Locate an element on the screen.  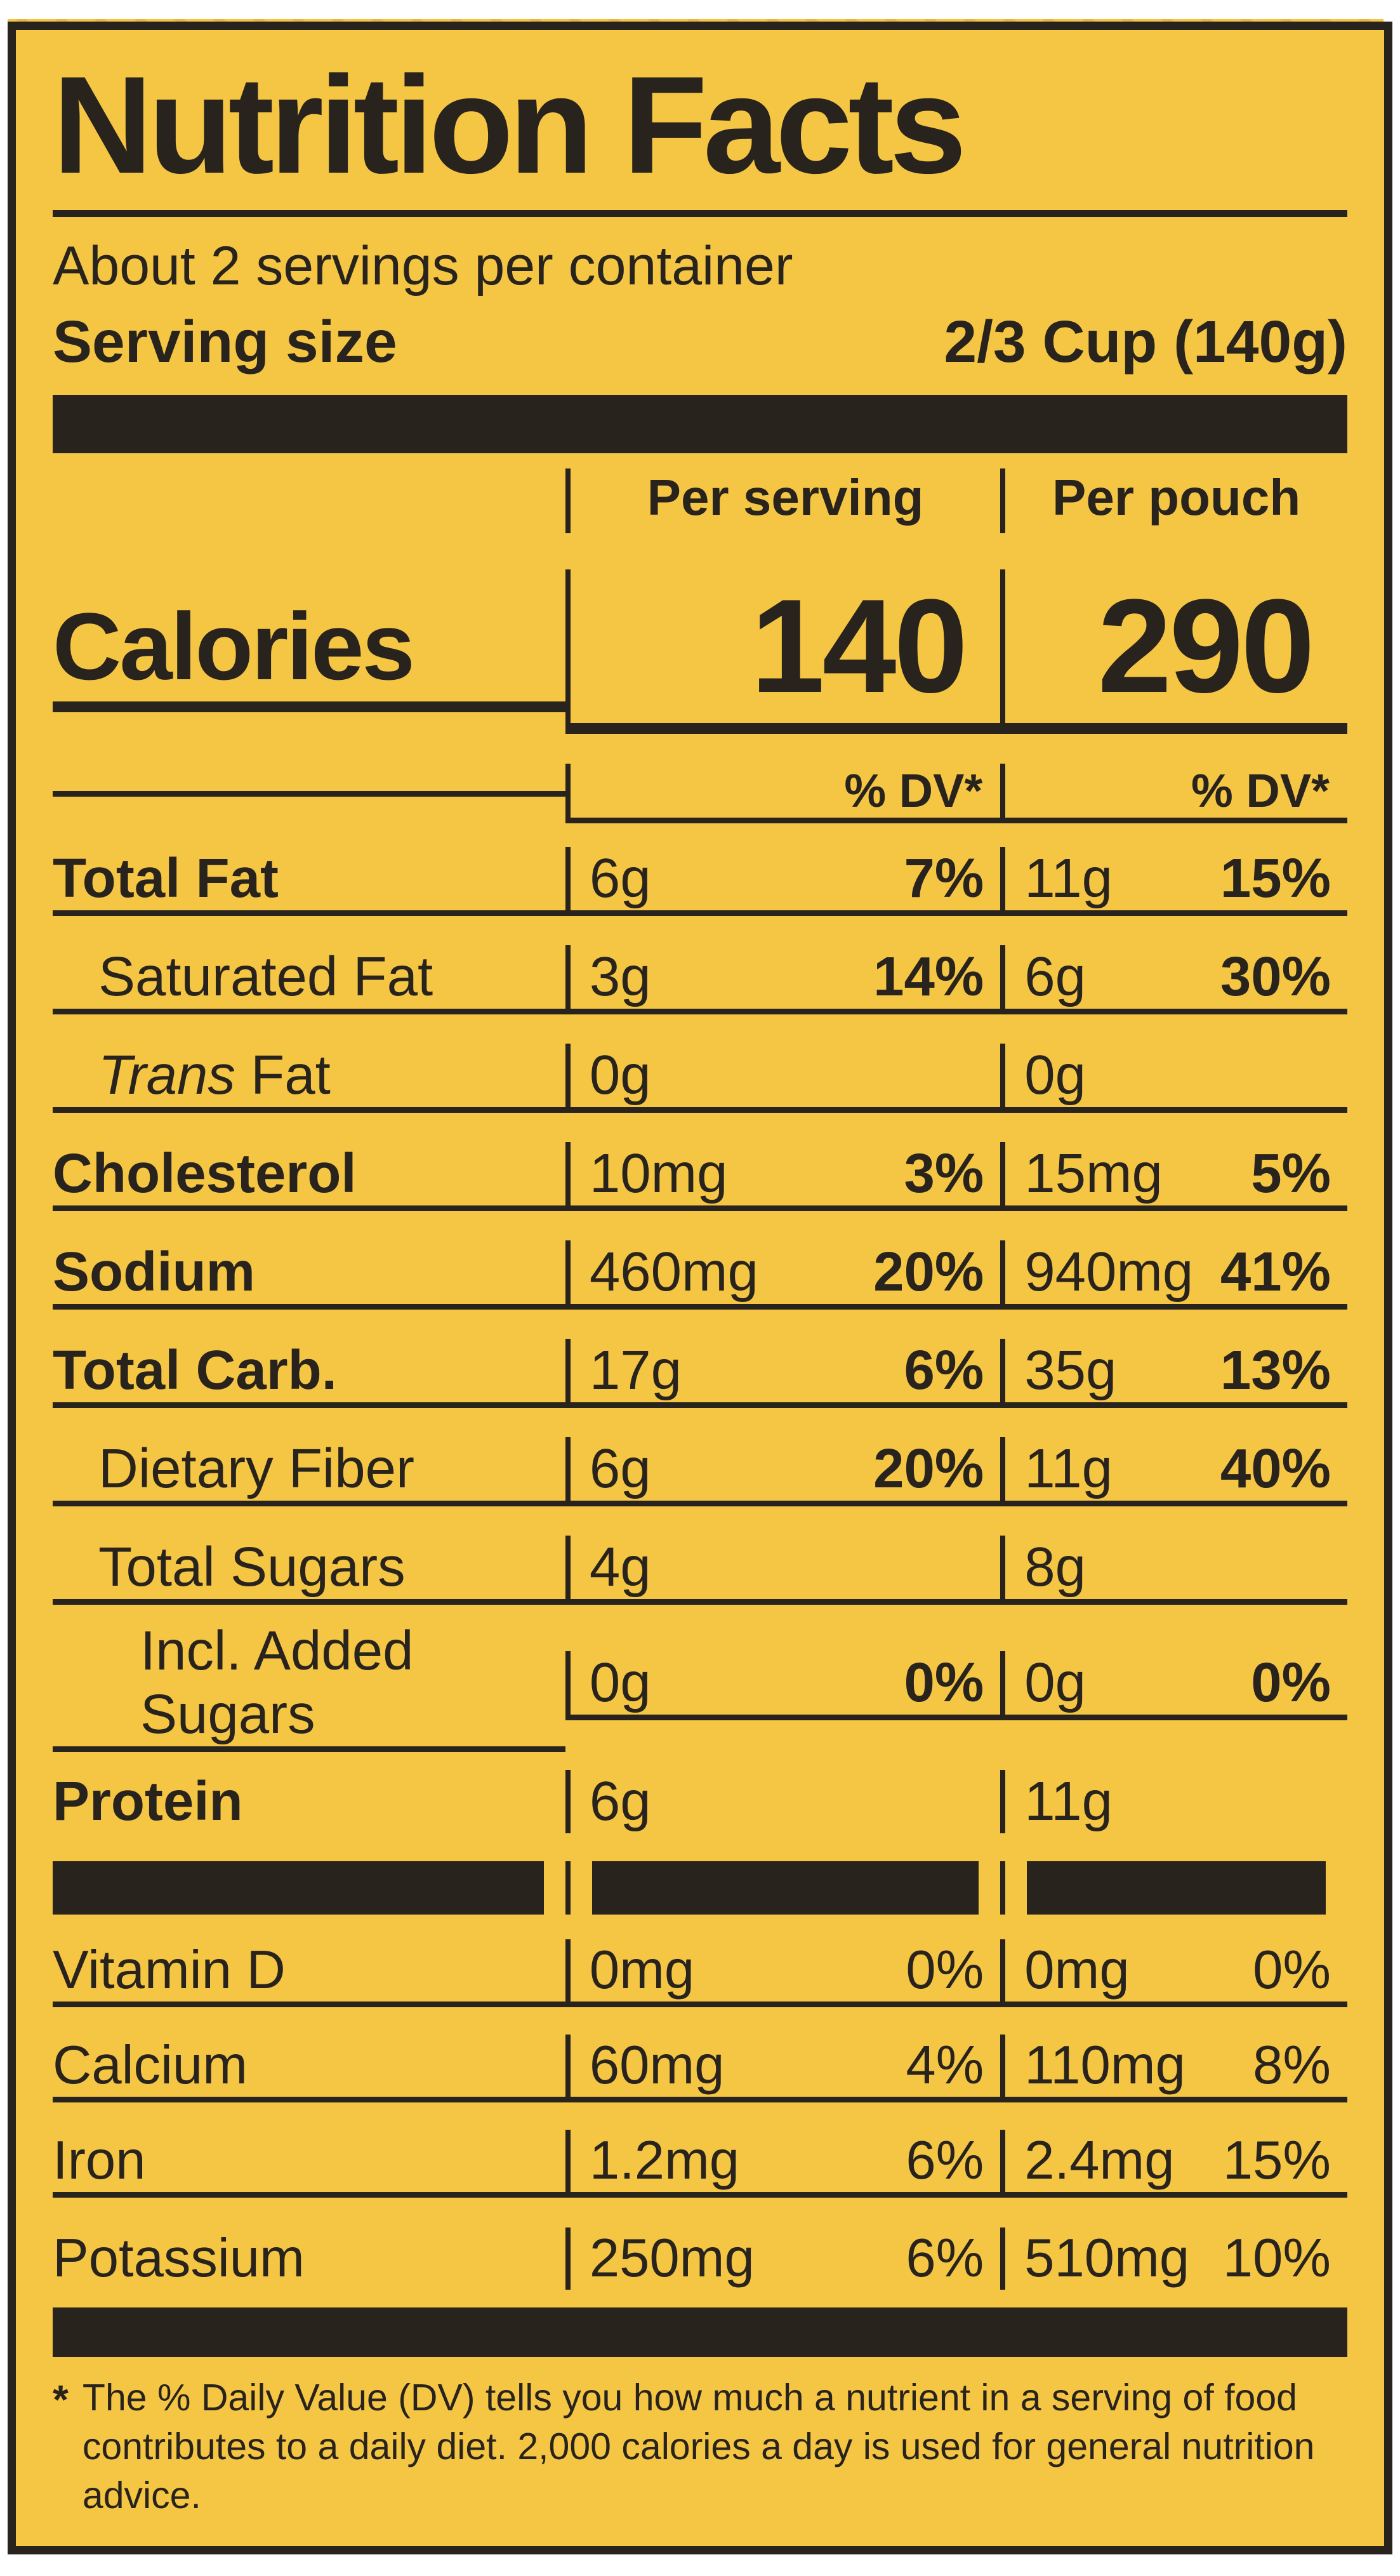
nutrient-row-sodium: Sodium 460mg 20% 940mg 41% is located at coordinates (700, 1275).